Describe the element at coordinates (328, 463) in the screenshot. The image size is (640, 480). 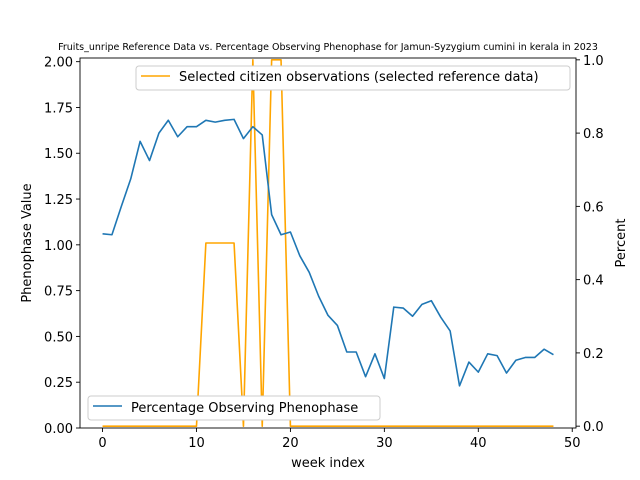
I see `x-axis-label: week index` at that location.